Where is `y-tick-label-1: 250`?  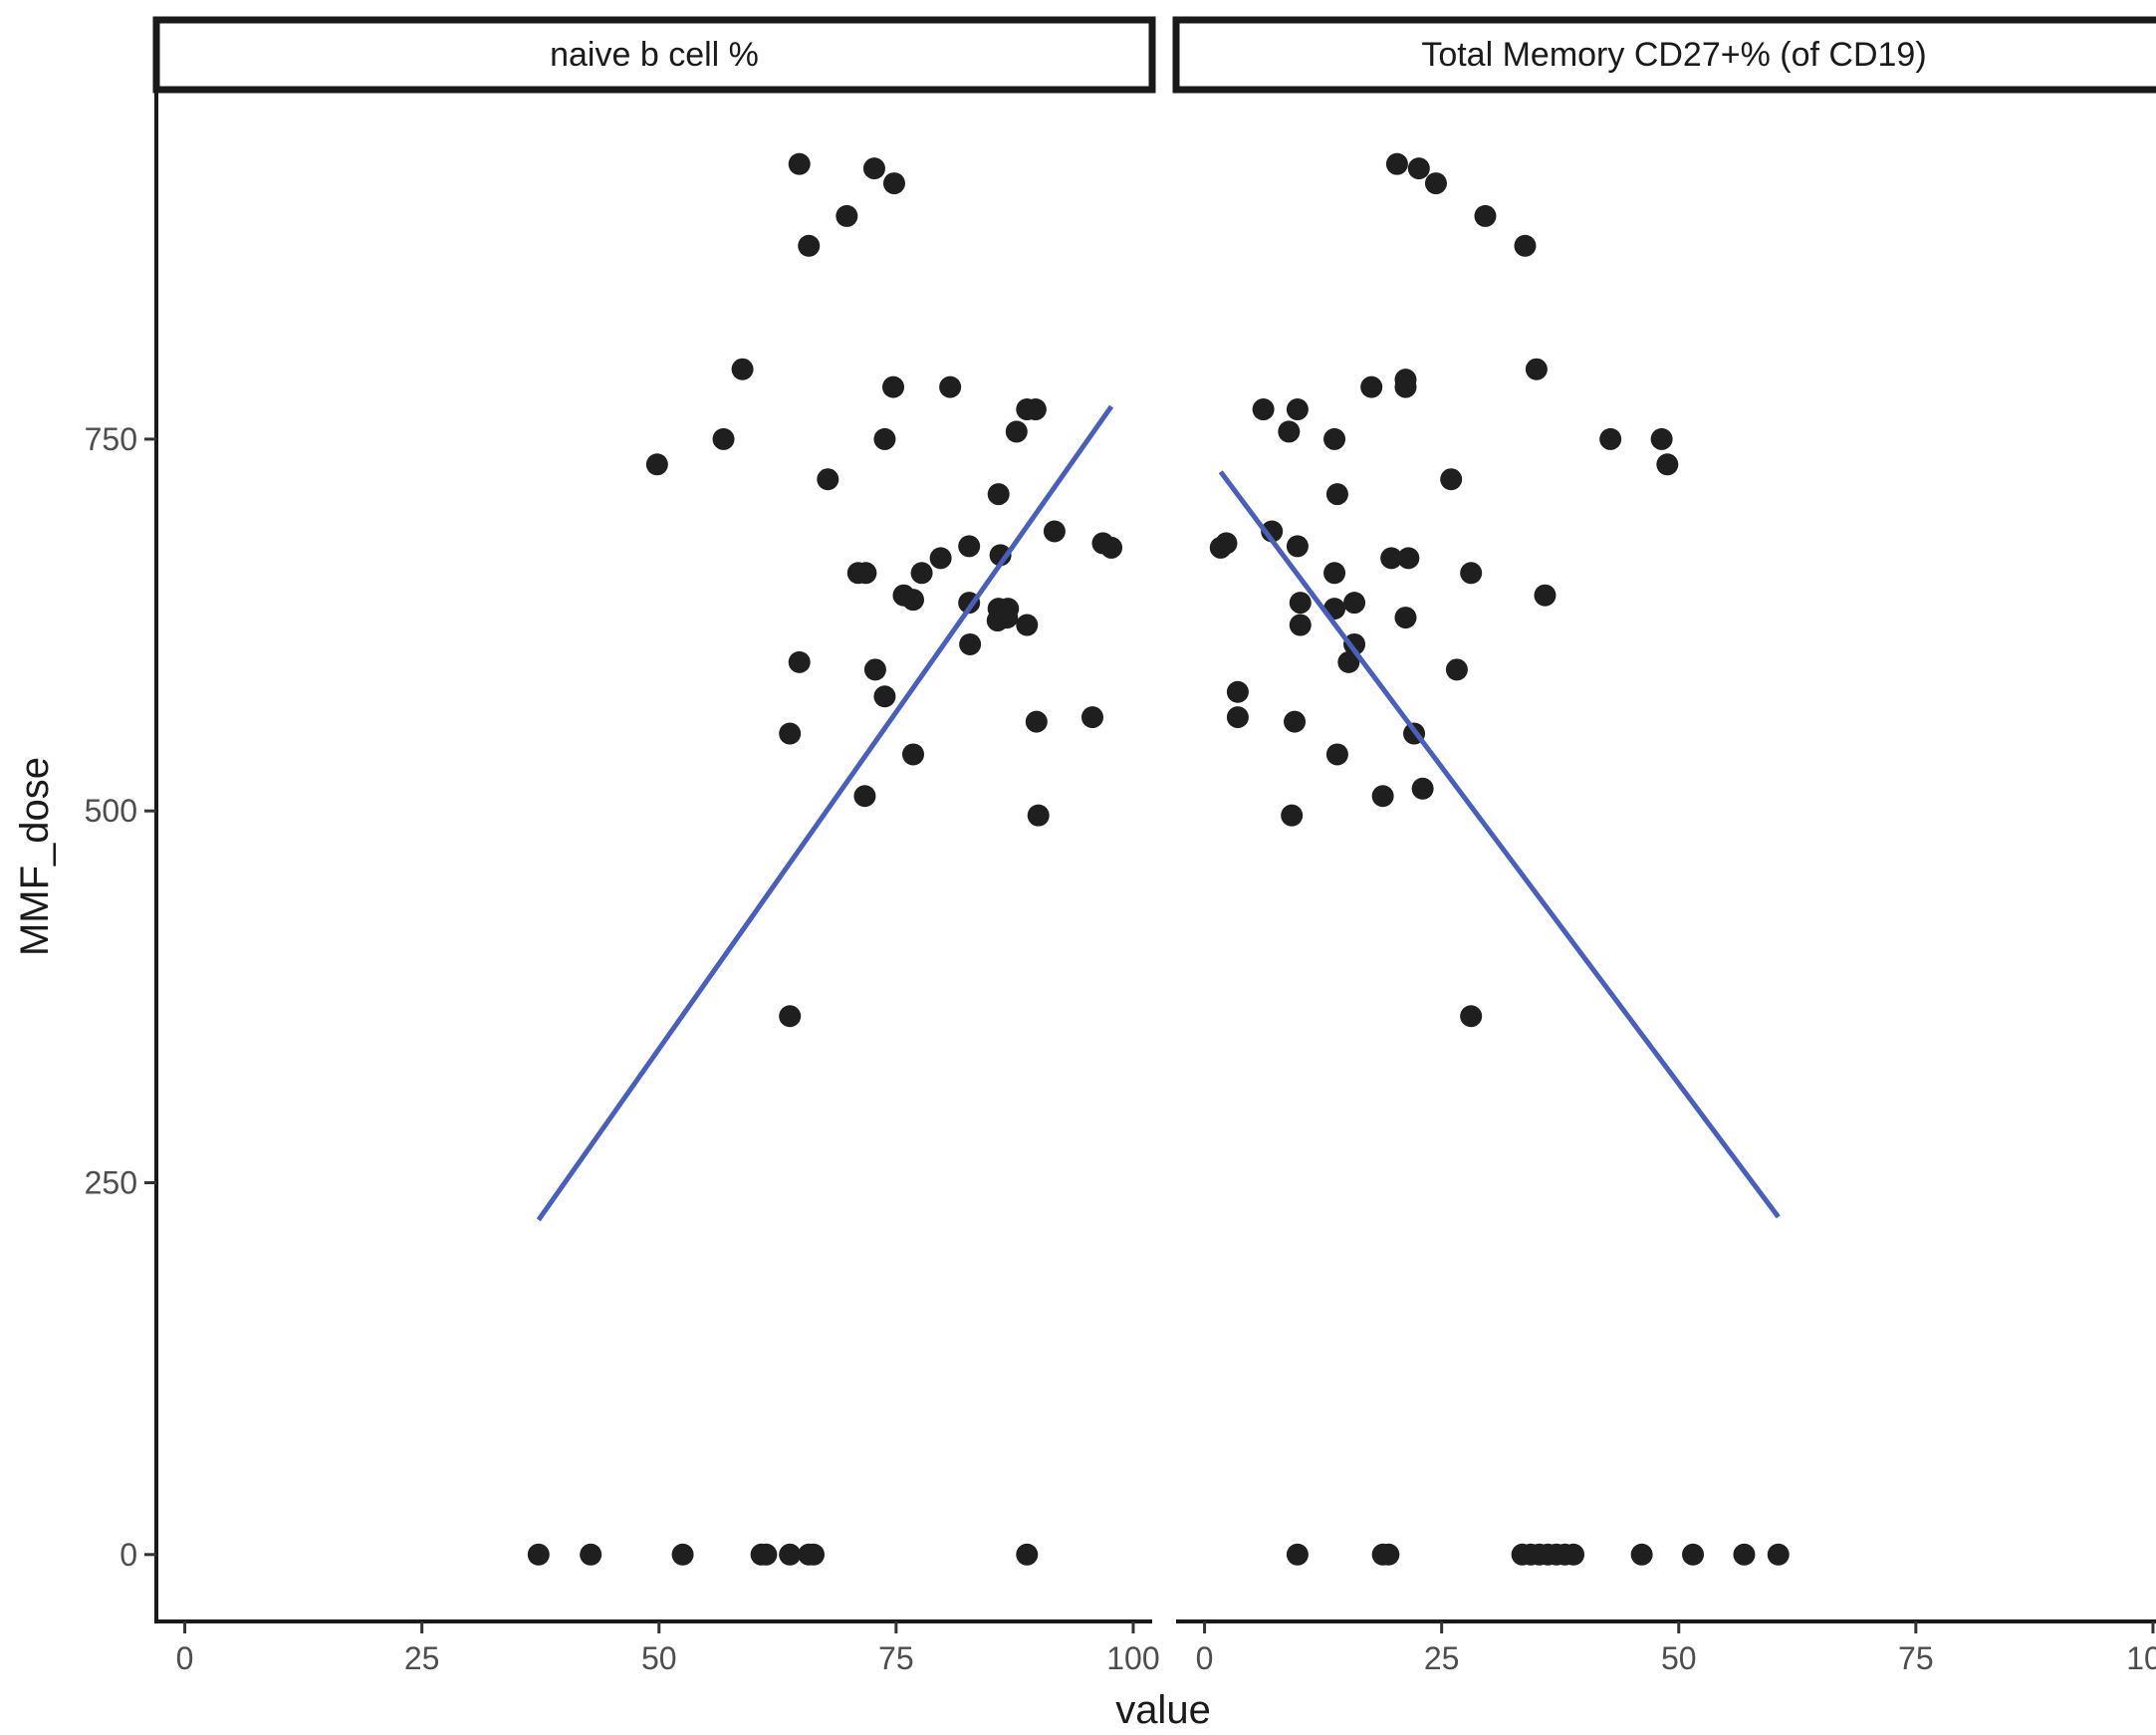 y-tick-label-1: 250 is located at coordinates (111, 1183).